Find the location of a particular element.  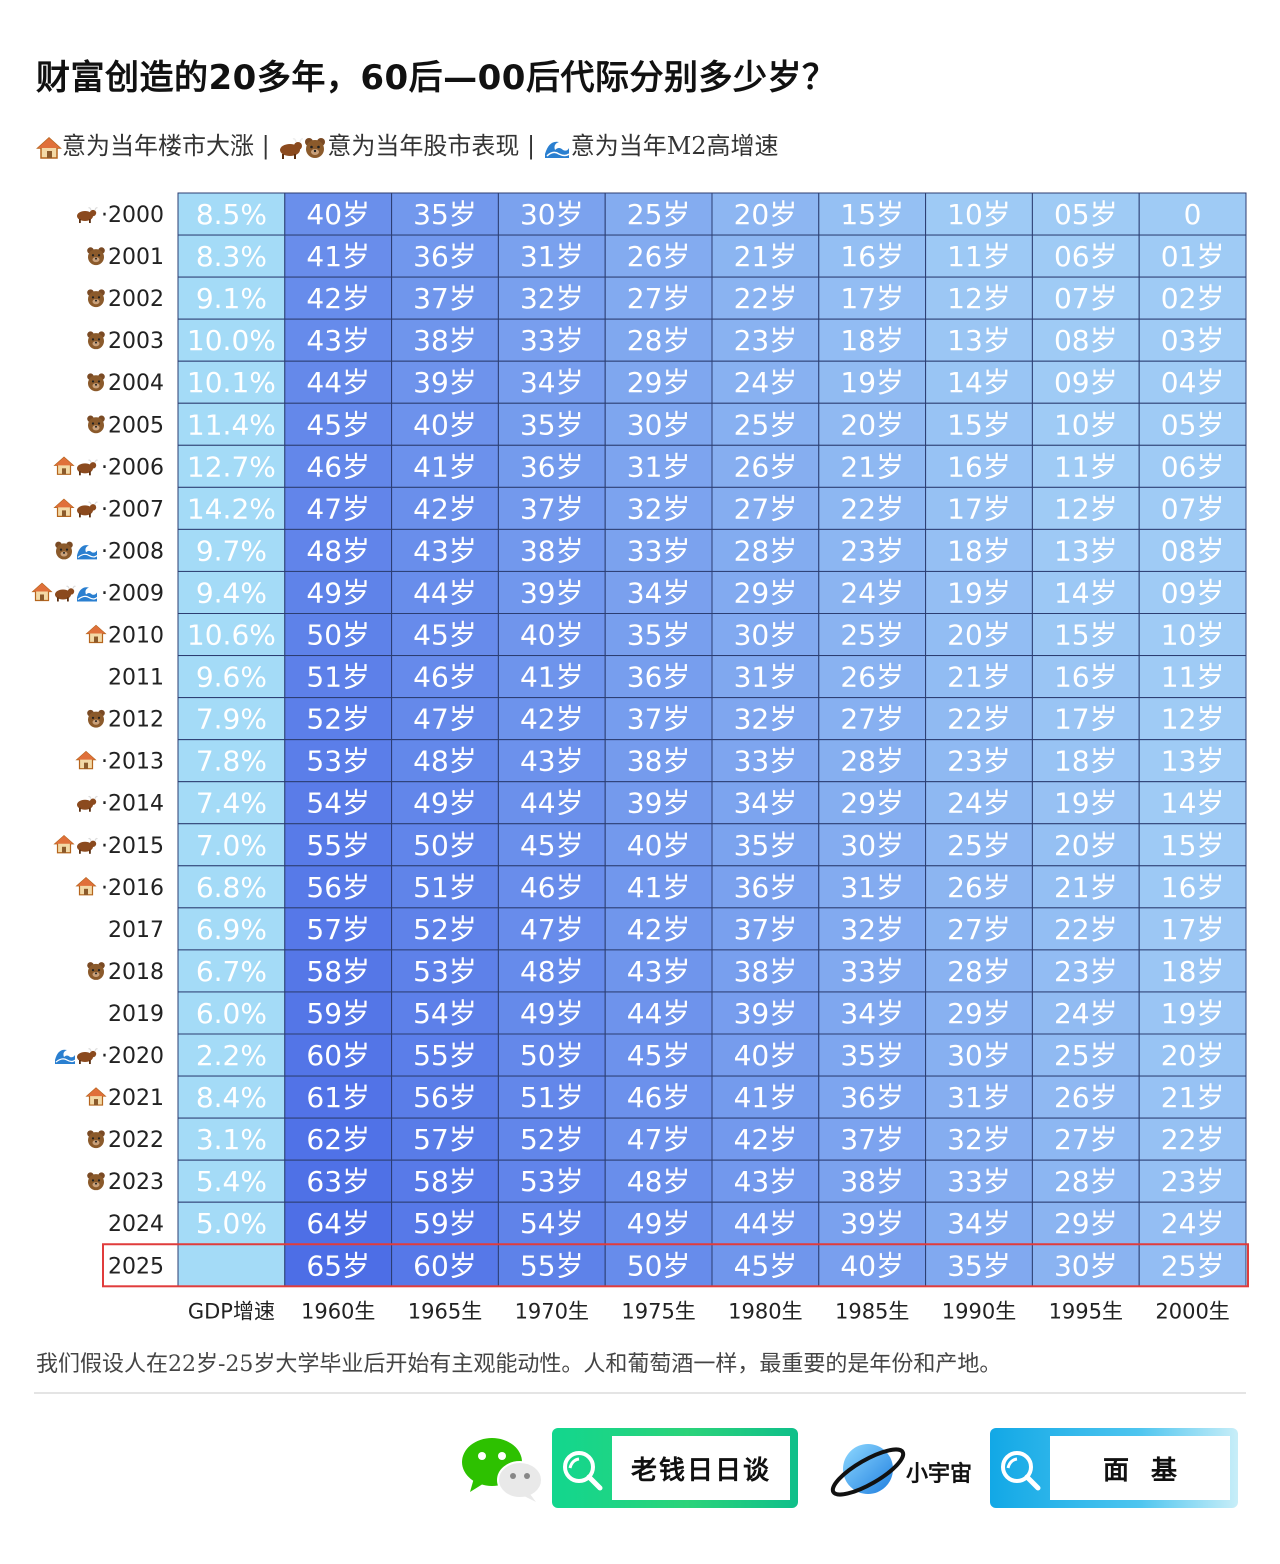

age-value: 11岁 is located at coordinates (1193, 677).